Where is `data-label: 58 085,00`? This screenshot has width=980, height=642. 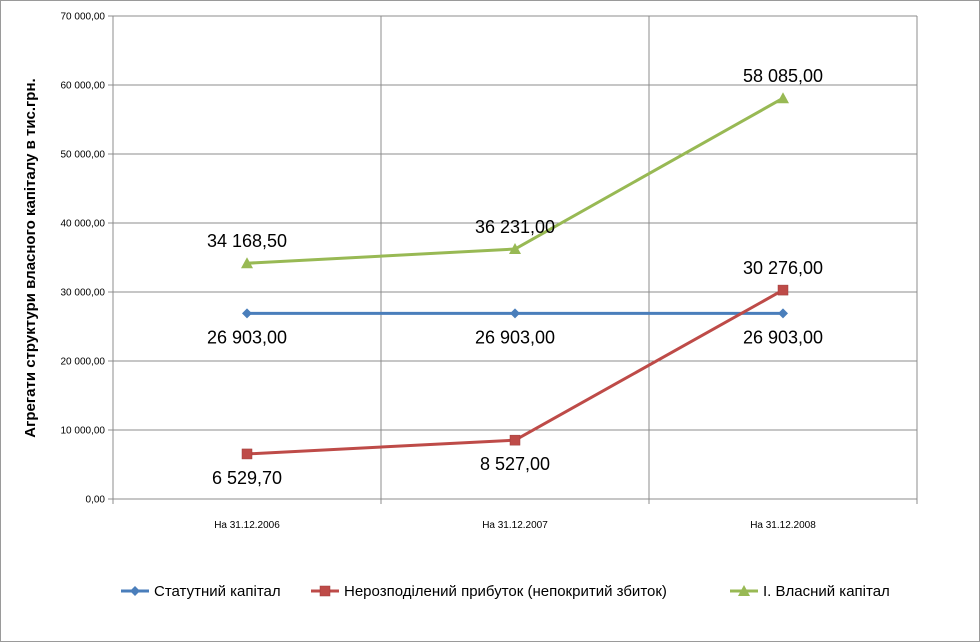
data-label: 58 085,00 is located at coordinates (783, 76).